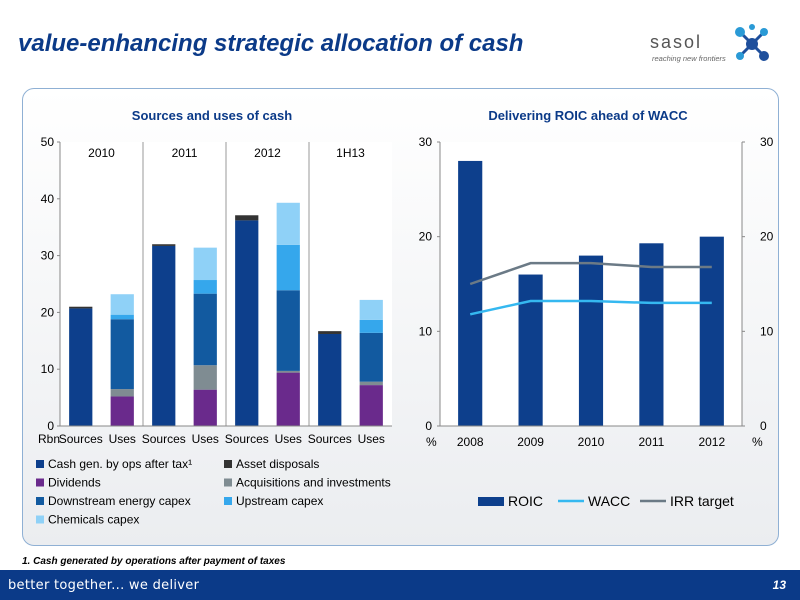  Describe the element at coordinates (48, 256) in the screenshot. I see `left-y-tick-label: 30` at that location.